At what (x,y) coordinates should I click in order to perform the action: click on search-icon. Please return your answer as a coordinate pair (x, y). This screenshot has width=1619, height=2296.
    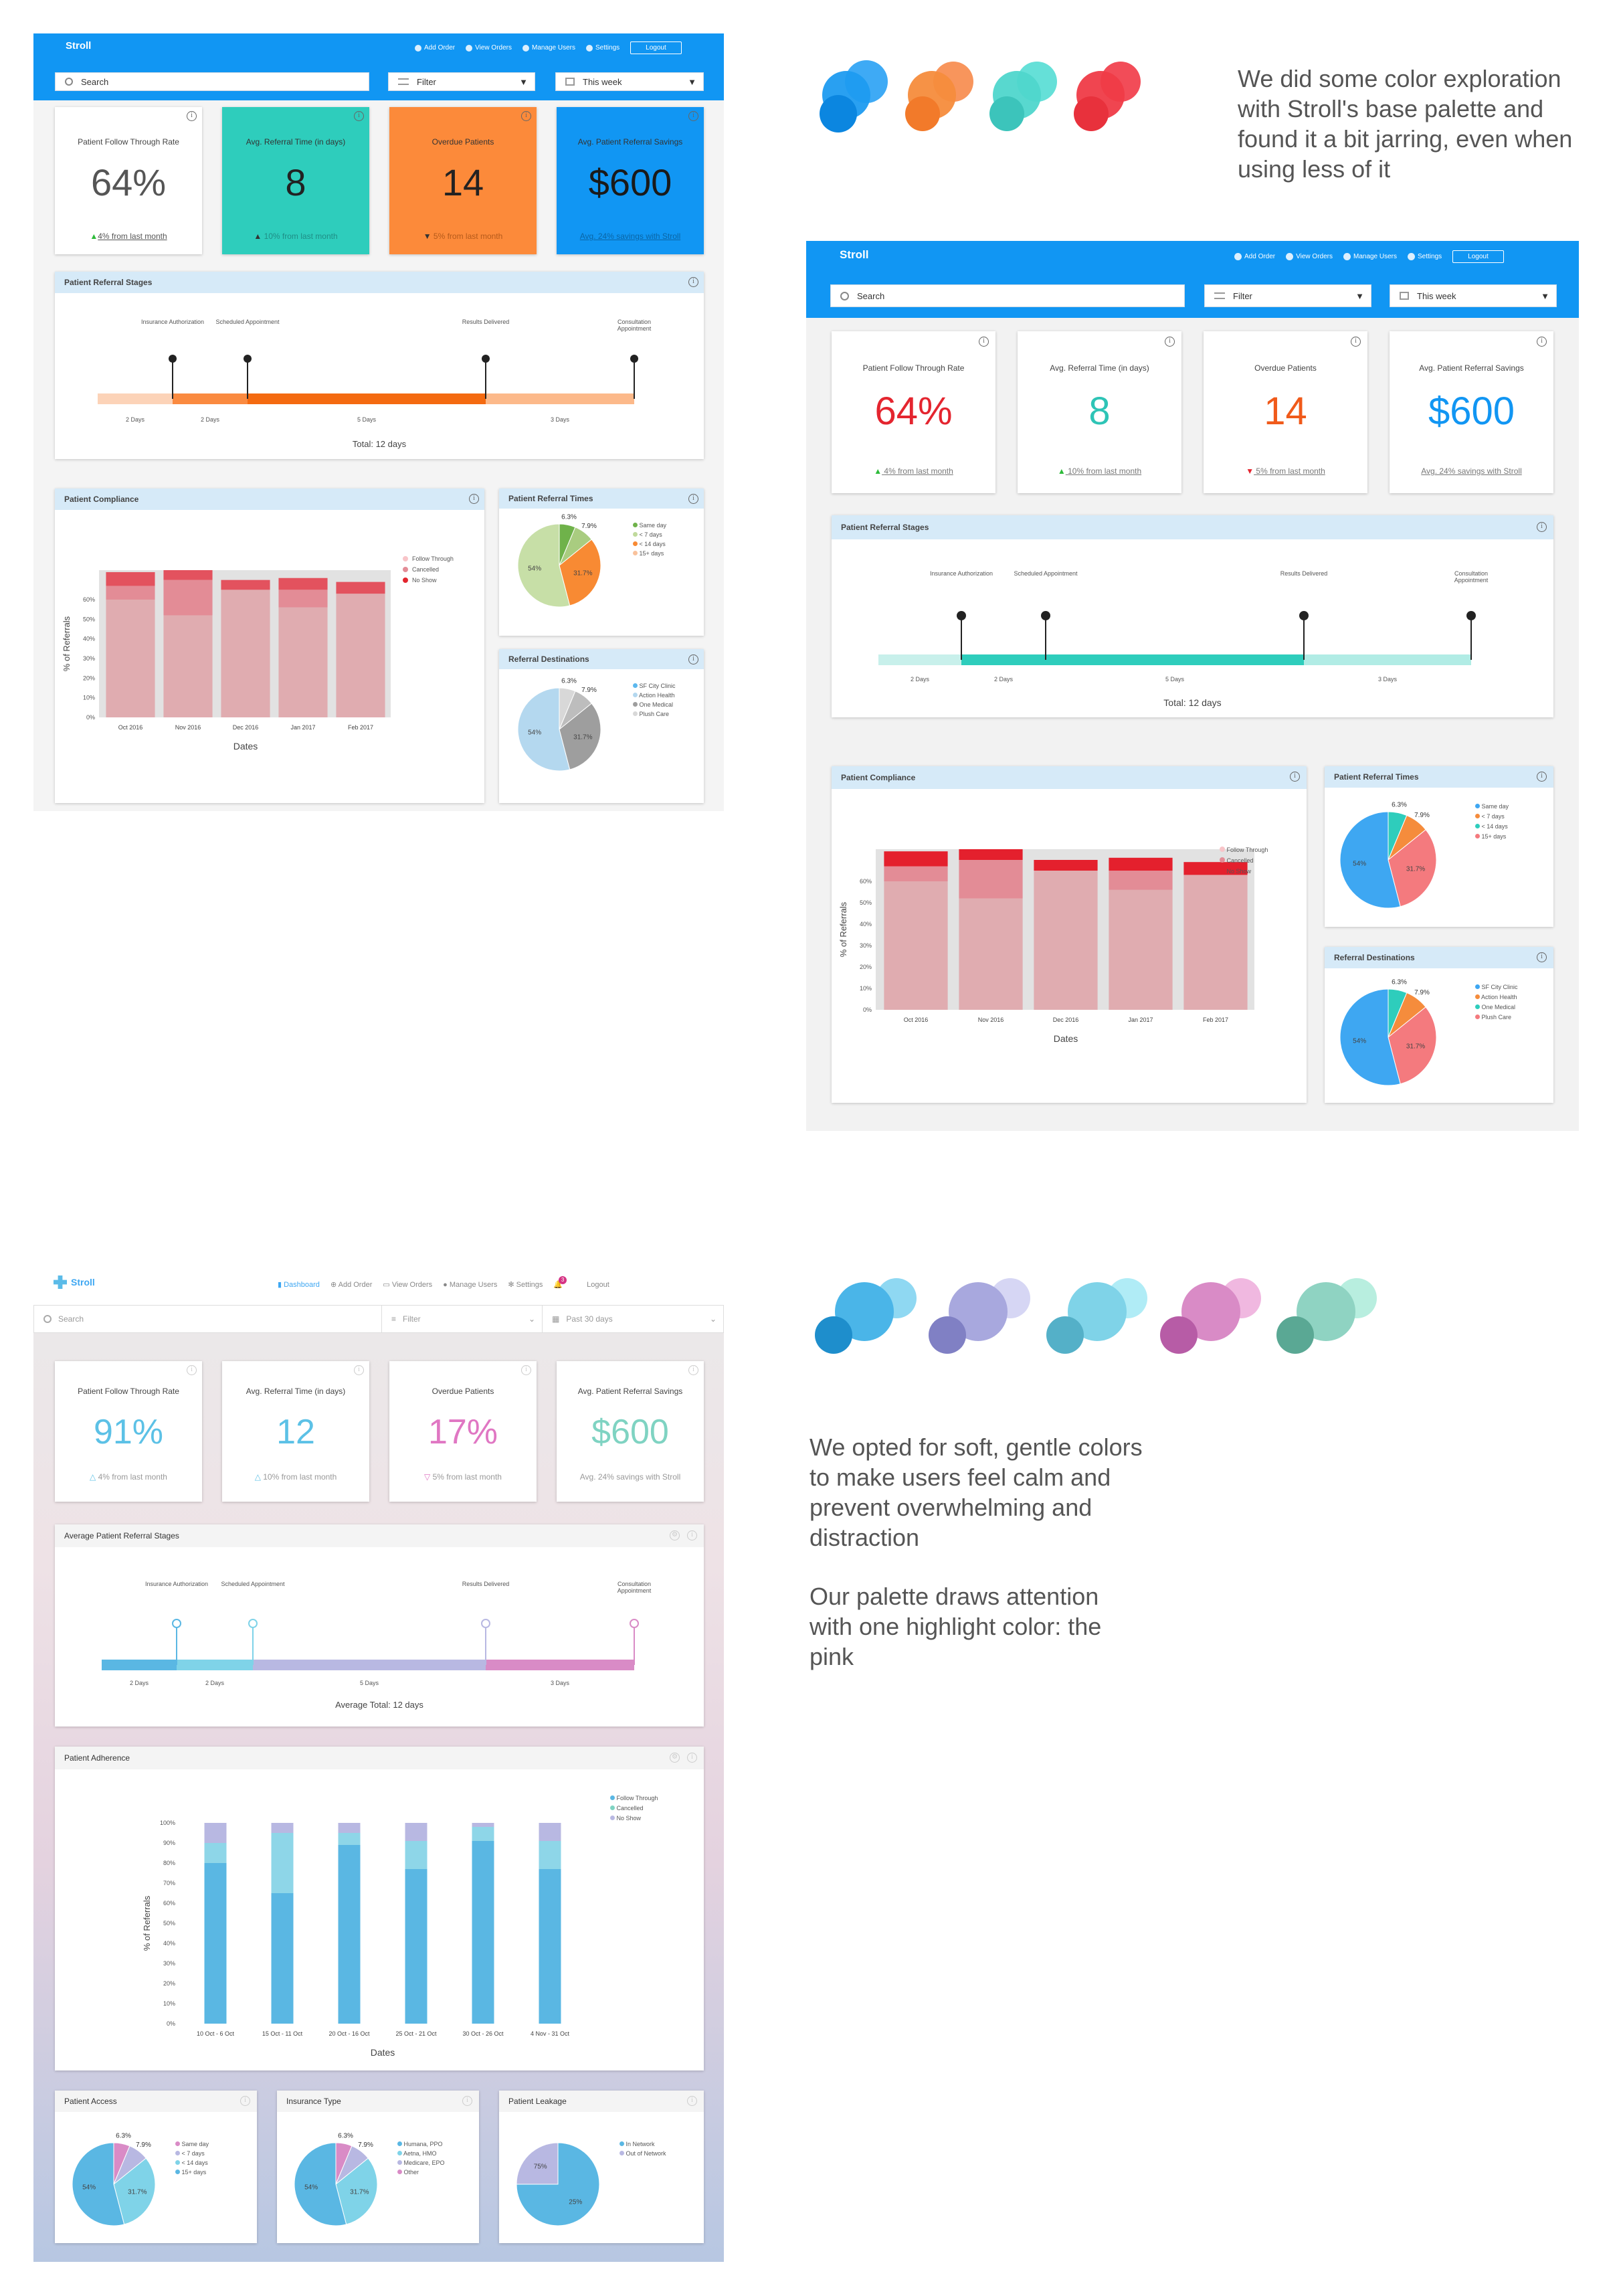
    Looking at the image, I should click on (69, 82).